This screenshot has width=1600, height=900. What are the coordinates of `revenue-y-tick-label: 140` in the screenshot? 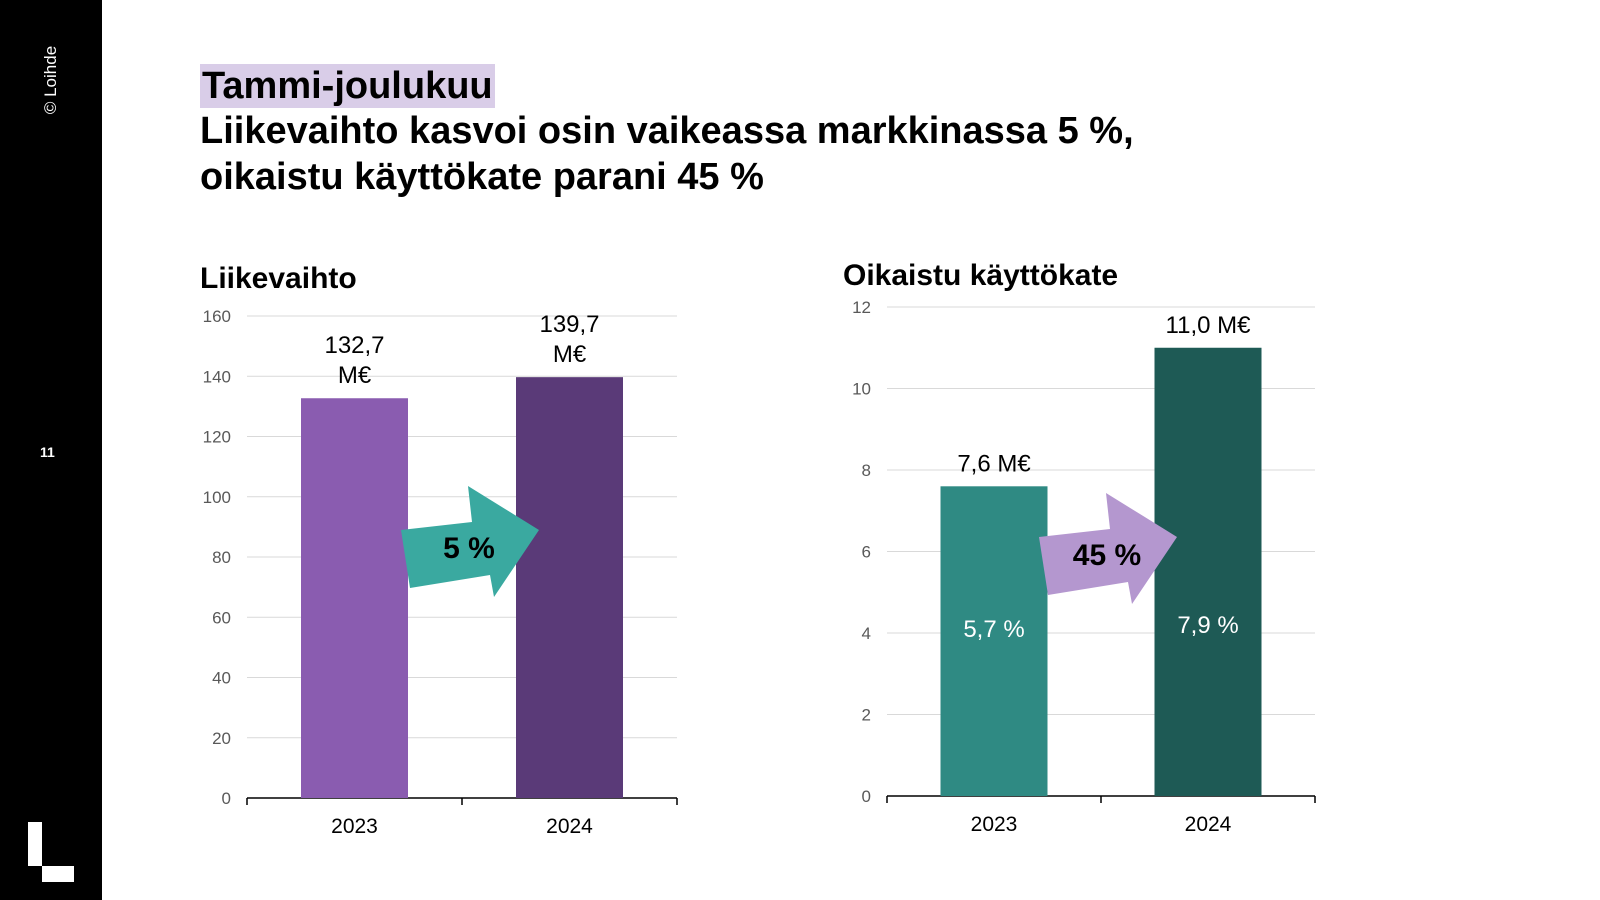 It's located at (217, 376).